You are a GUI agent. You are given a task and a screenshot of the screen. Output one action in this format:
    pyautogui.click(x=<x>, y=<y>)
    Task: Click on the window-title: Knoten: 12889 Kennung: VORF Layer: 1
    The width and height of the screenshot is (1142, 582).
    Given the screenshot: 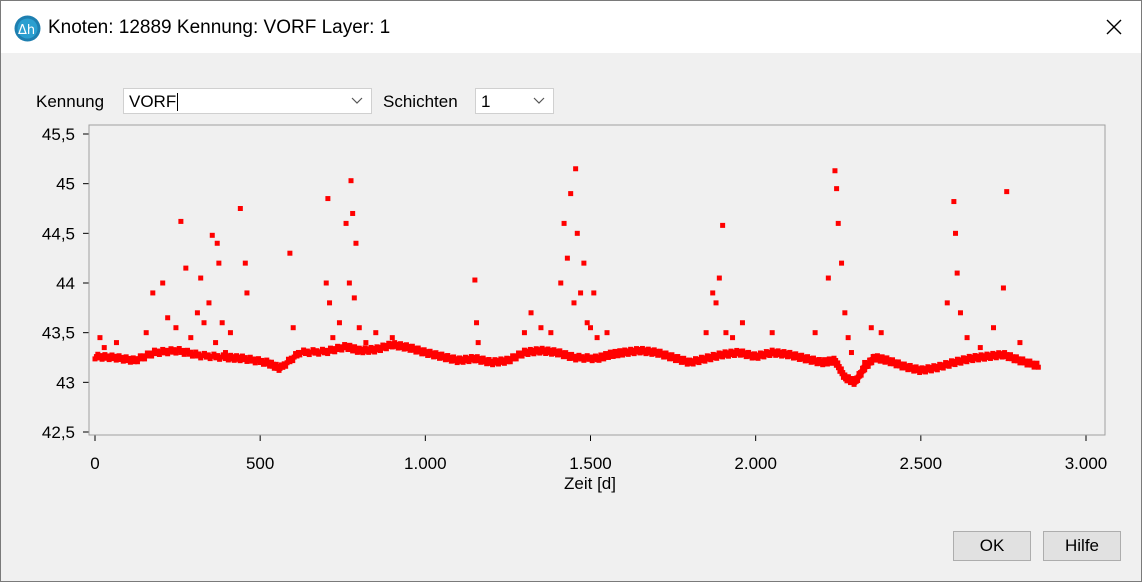 What is the action you would take?
    pyautogui.click(x=219, y=27)
    